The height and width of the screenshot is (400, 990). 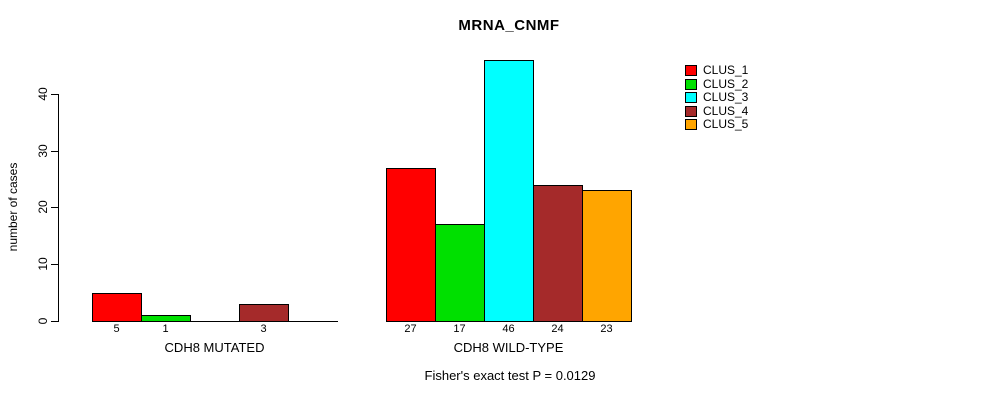 I want to click on fisher-test-annotation: Fisher's exact test P = 0.0129, so click(x=510, y=375).